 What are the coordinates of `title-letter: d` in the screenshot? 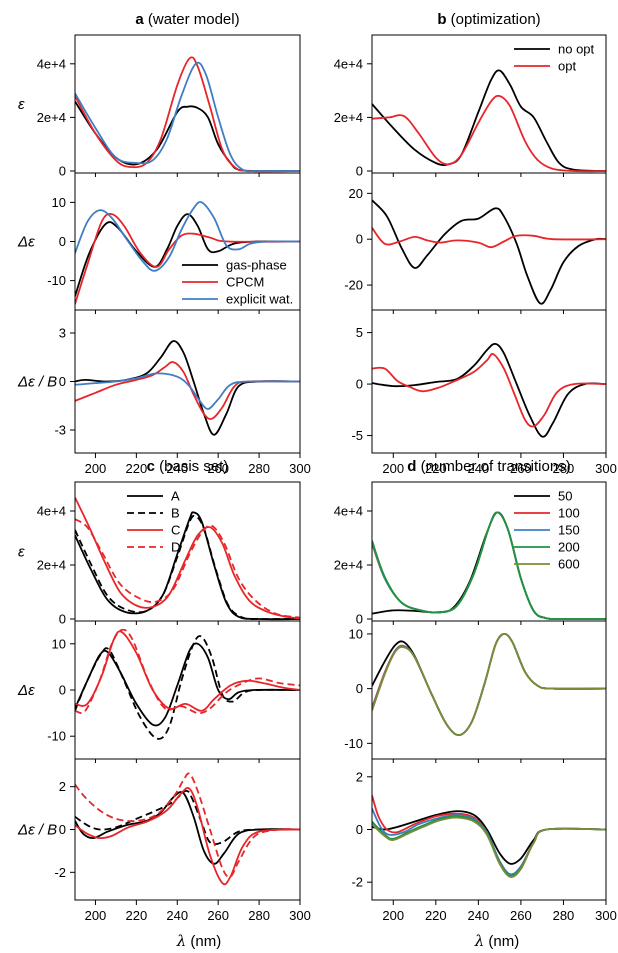 It's located at (411, 466).